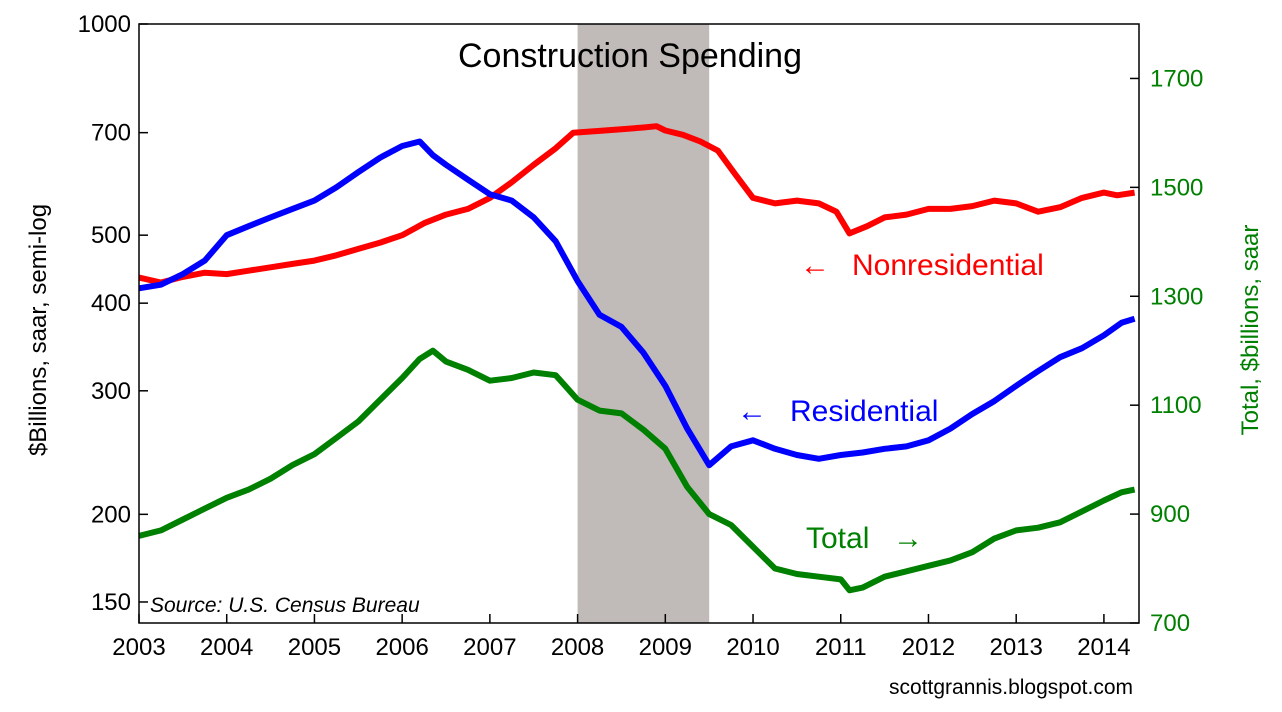 The image size is (1282, 712). Describe the element at coordinates (1176, 187) in the screenshot. I see `y-right-tick-label: 1500` at that location.